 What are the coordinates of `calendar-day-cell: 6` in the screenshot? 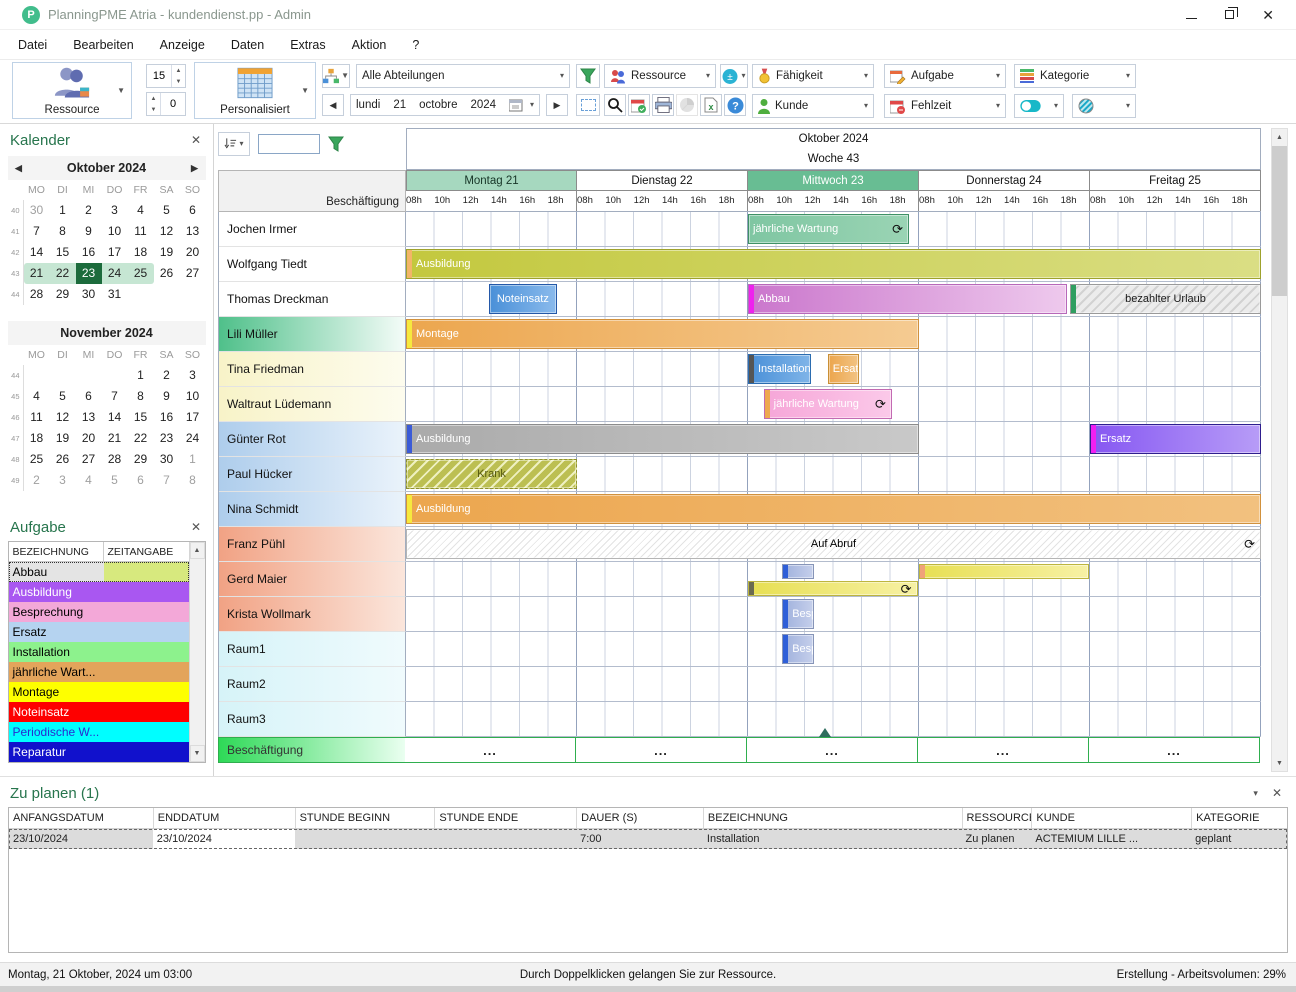 It's located at (88, 396).